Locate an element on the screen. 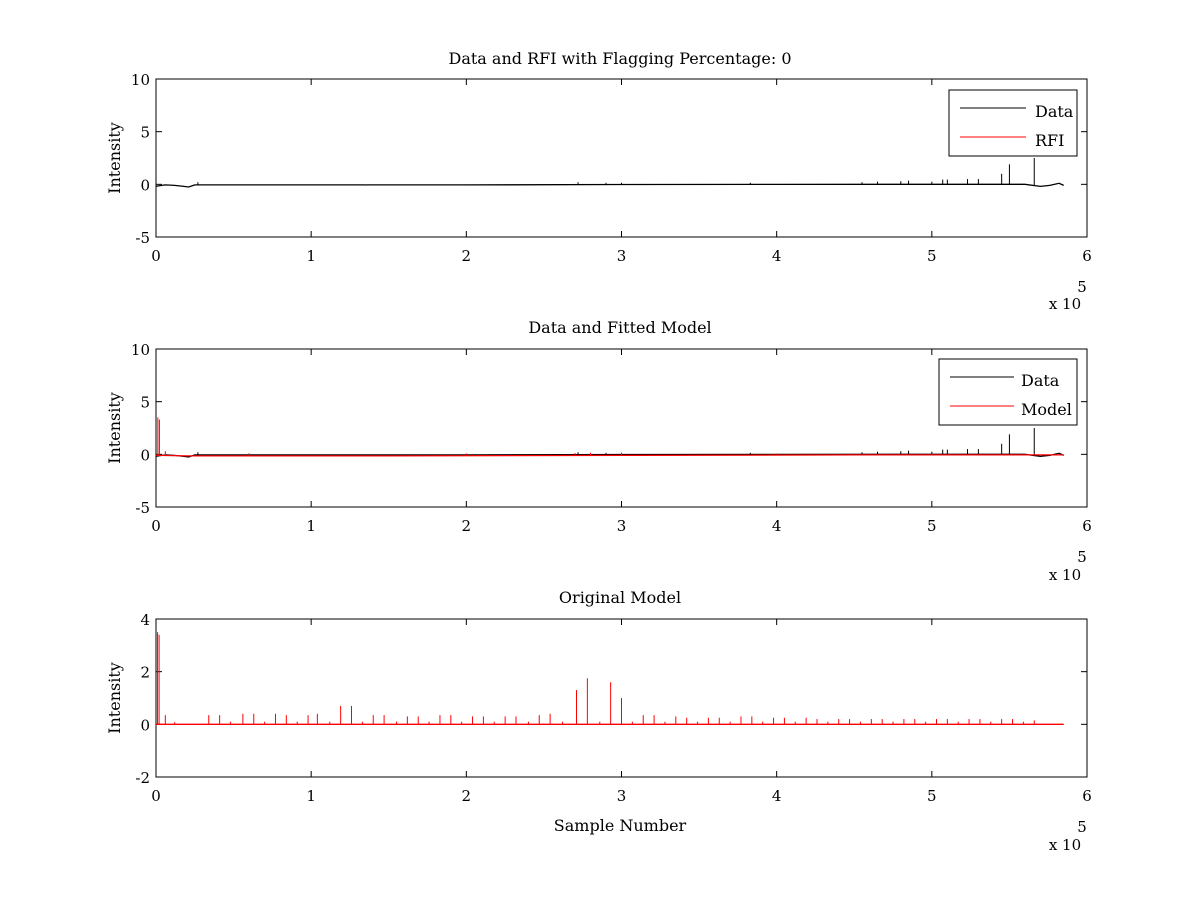 Image resolution: width=1200 pixels, height=900 pixels. x-axis-label: Sample Number is located at coordinates (620, 825).